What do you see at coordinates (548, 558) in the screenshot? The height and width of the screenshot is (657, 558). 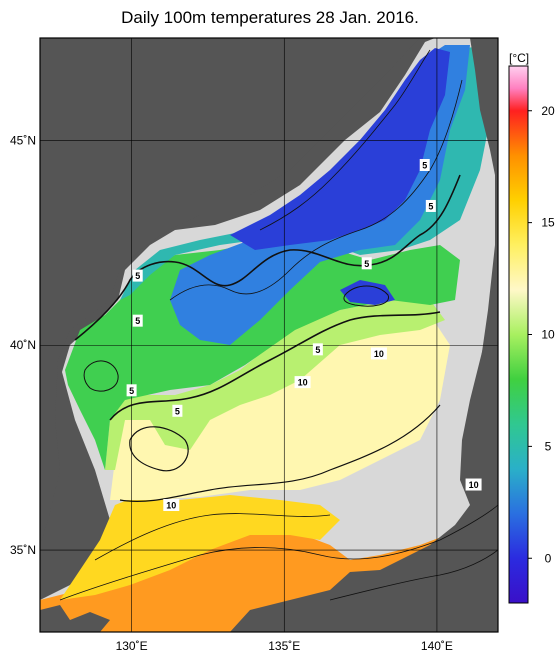 I see `colorbar-tick-label: 0` at bounding box center [548, 558].